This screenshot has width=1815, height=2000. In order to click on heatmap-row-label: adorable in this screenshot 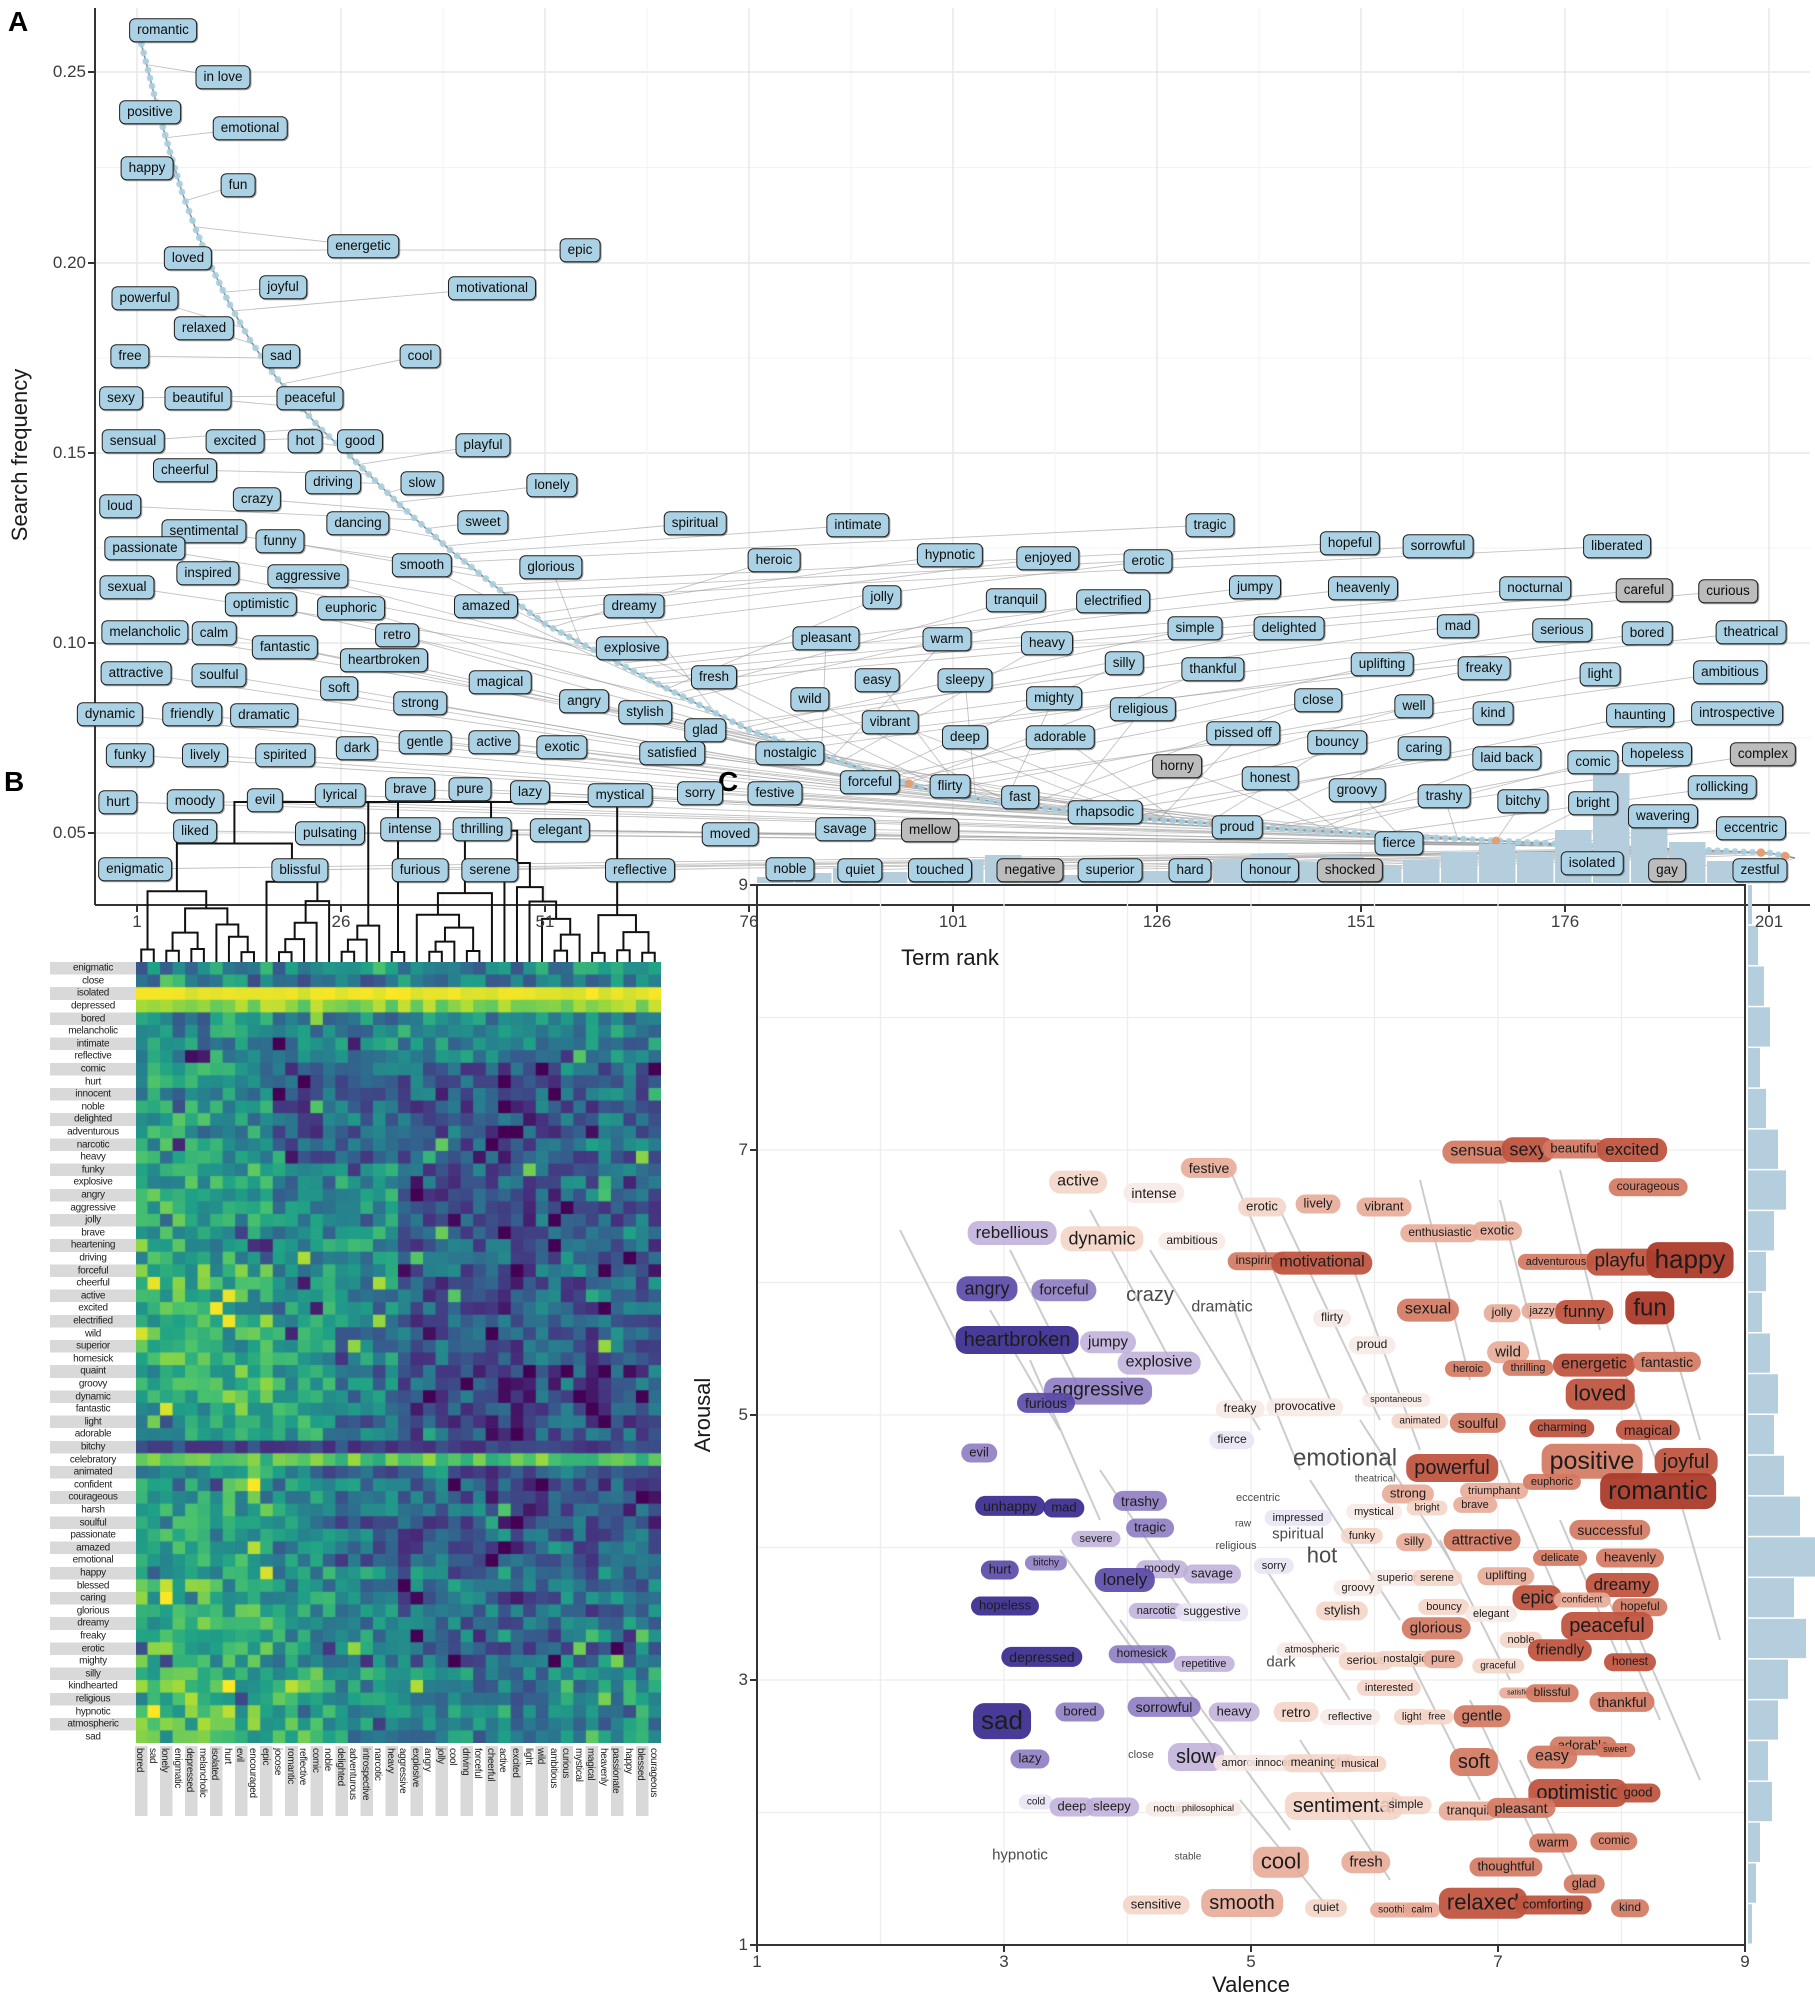, I will do `click(93, 1434)`.